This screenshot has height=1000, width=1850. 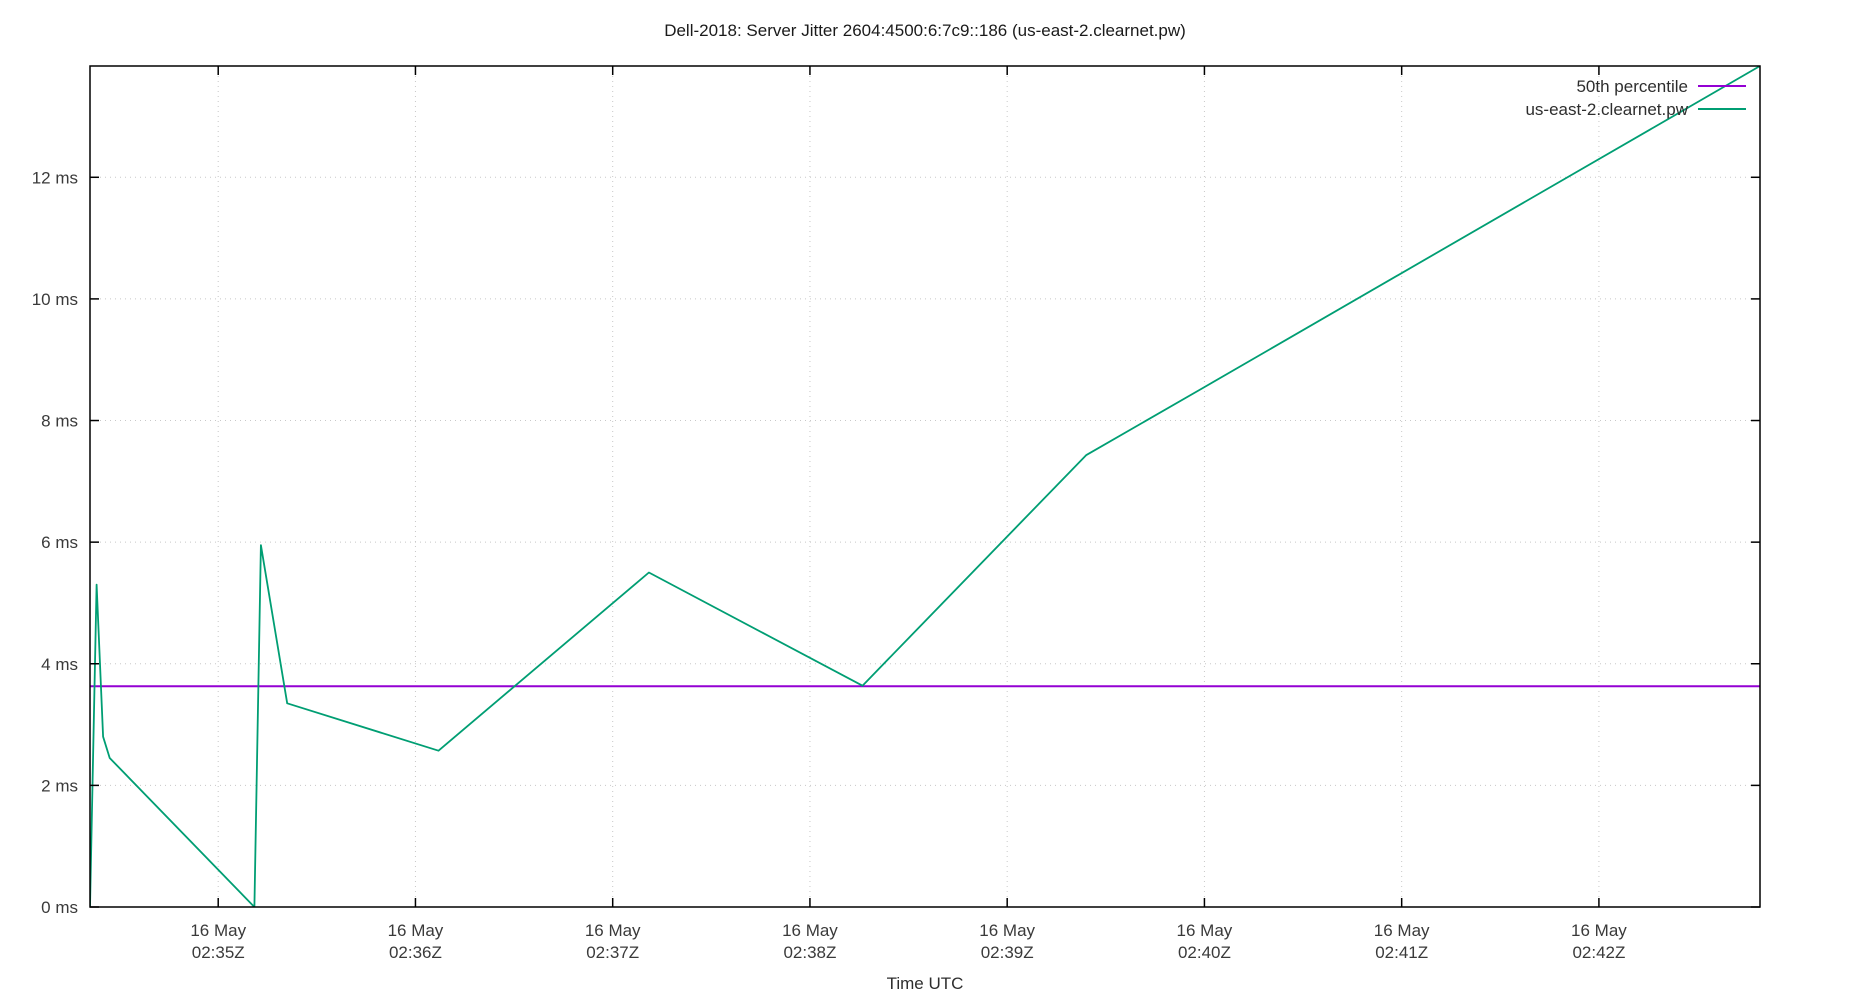 I want to click on legend-entry: 50th percentile, so click(x=1661, y=86).